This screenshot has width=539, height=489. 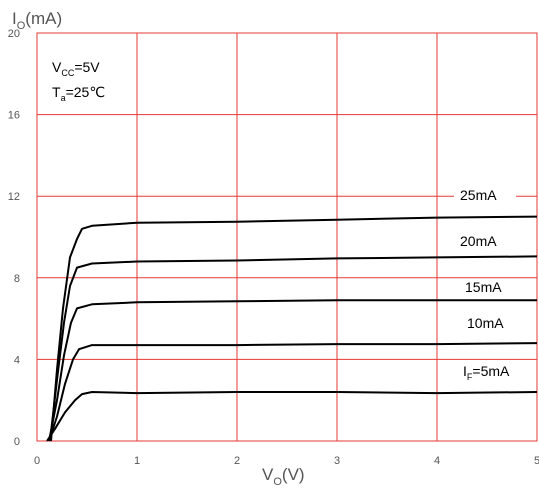 I want to click on y-axis-title-sub: O, so click(x=21, y=26).